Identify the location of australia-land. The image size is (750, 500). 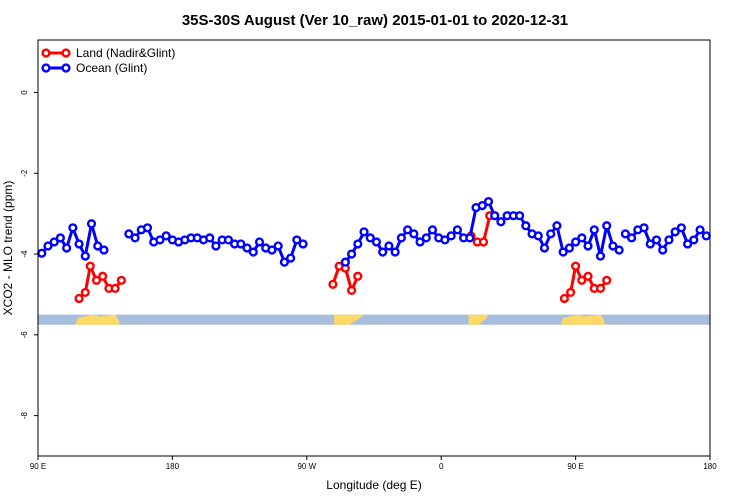
(98, 319).